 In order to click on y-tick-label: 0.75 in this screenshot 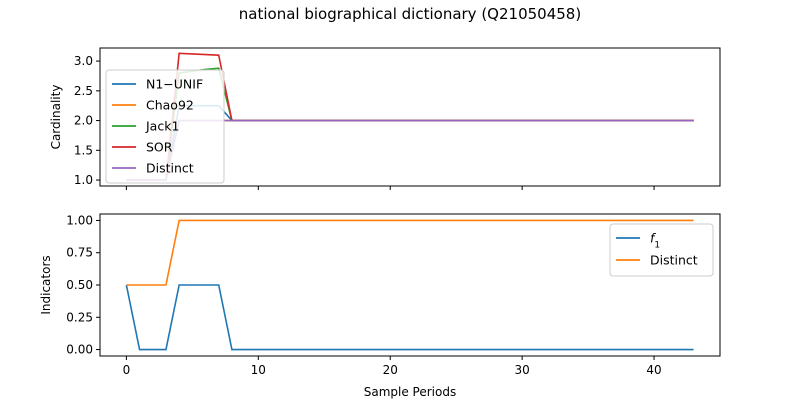, I will do `click(79, 253)`.